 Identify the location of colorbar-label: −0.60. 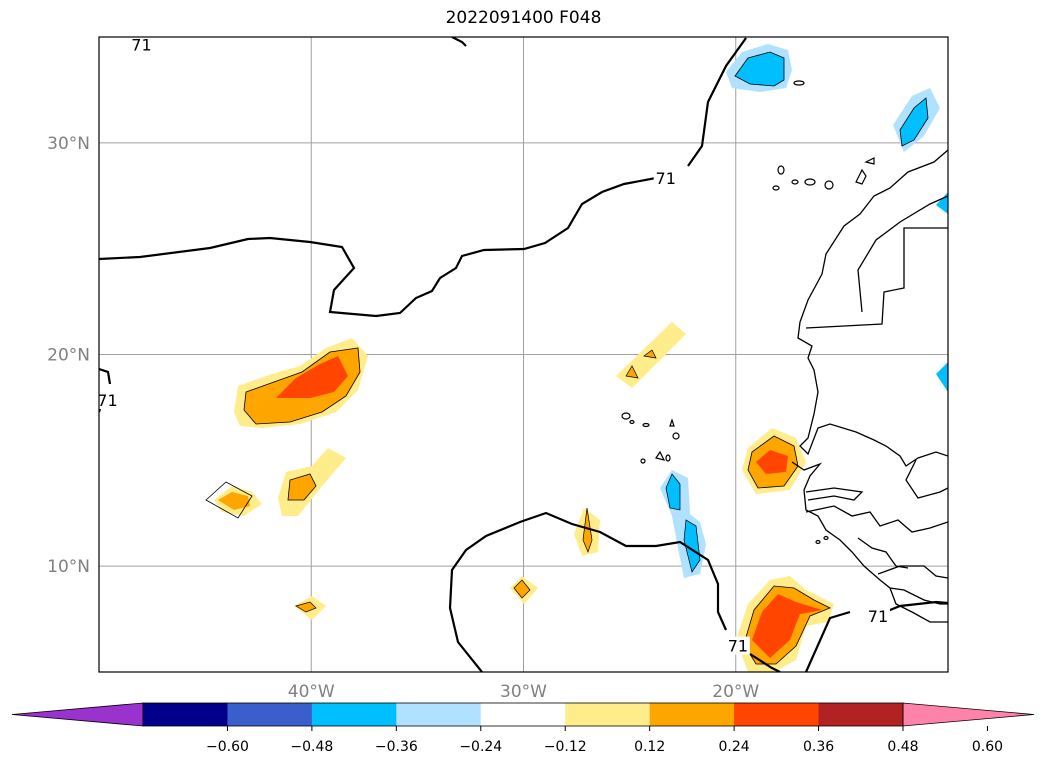
(227, 747).